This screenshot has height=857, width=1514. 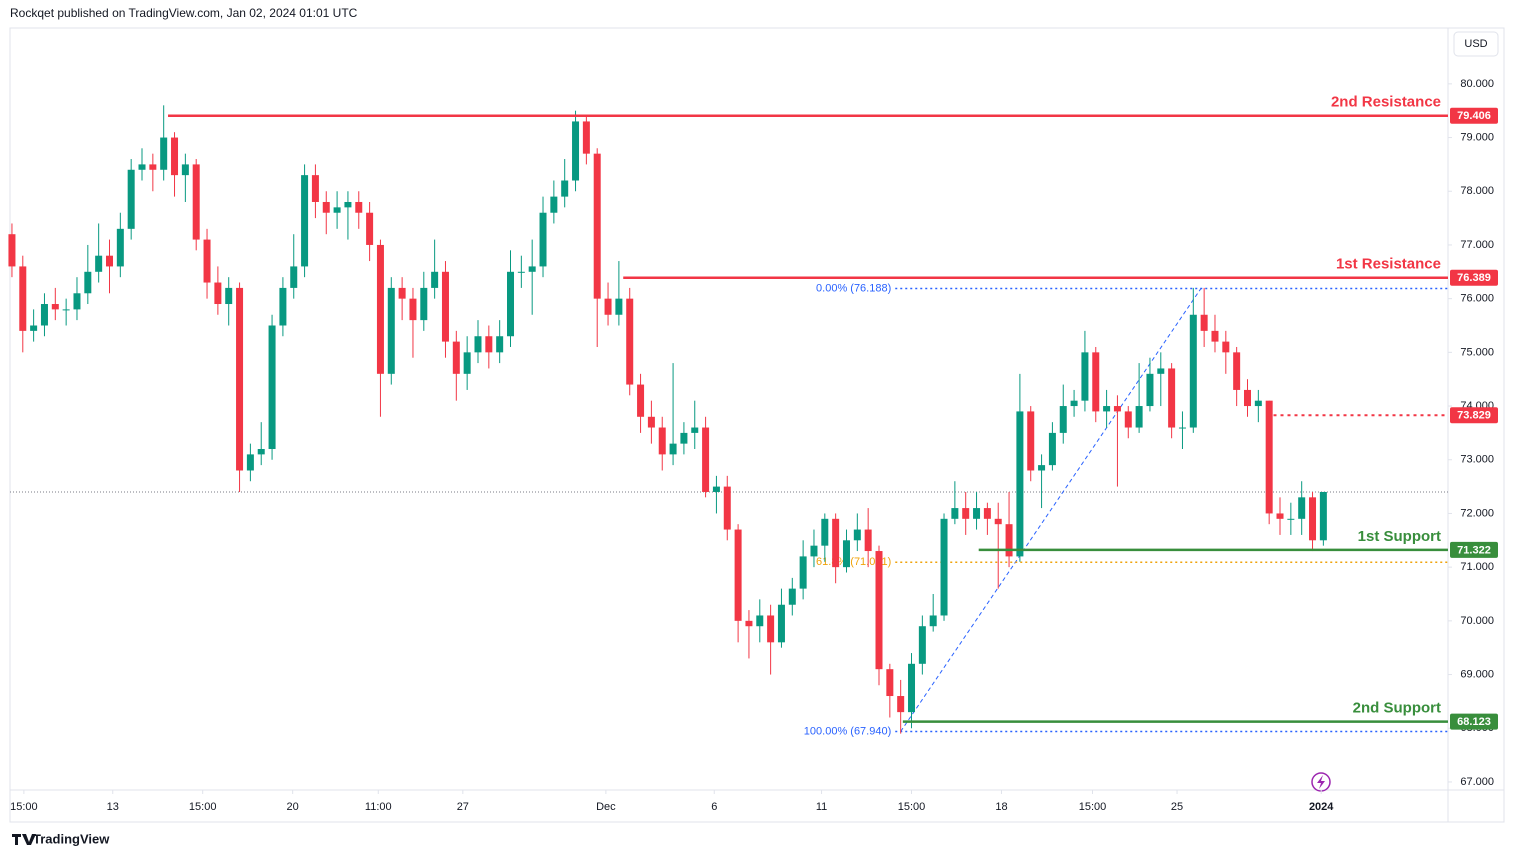 What do you see at coordinates (1477, 191) in the screenshot?
I see `y-tick-label: 78.000` at bounding box center [1477, 191].